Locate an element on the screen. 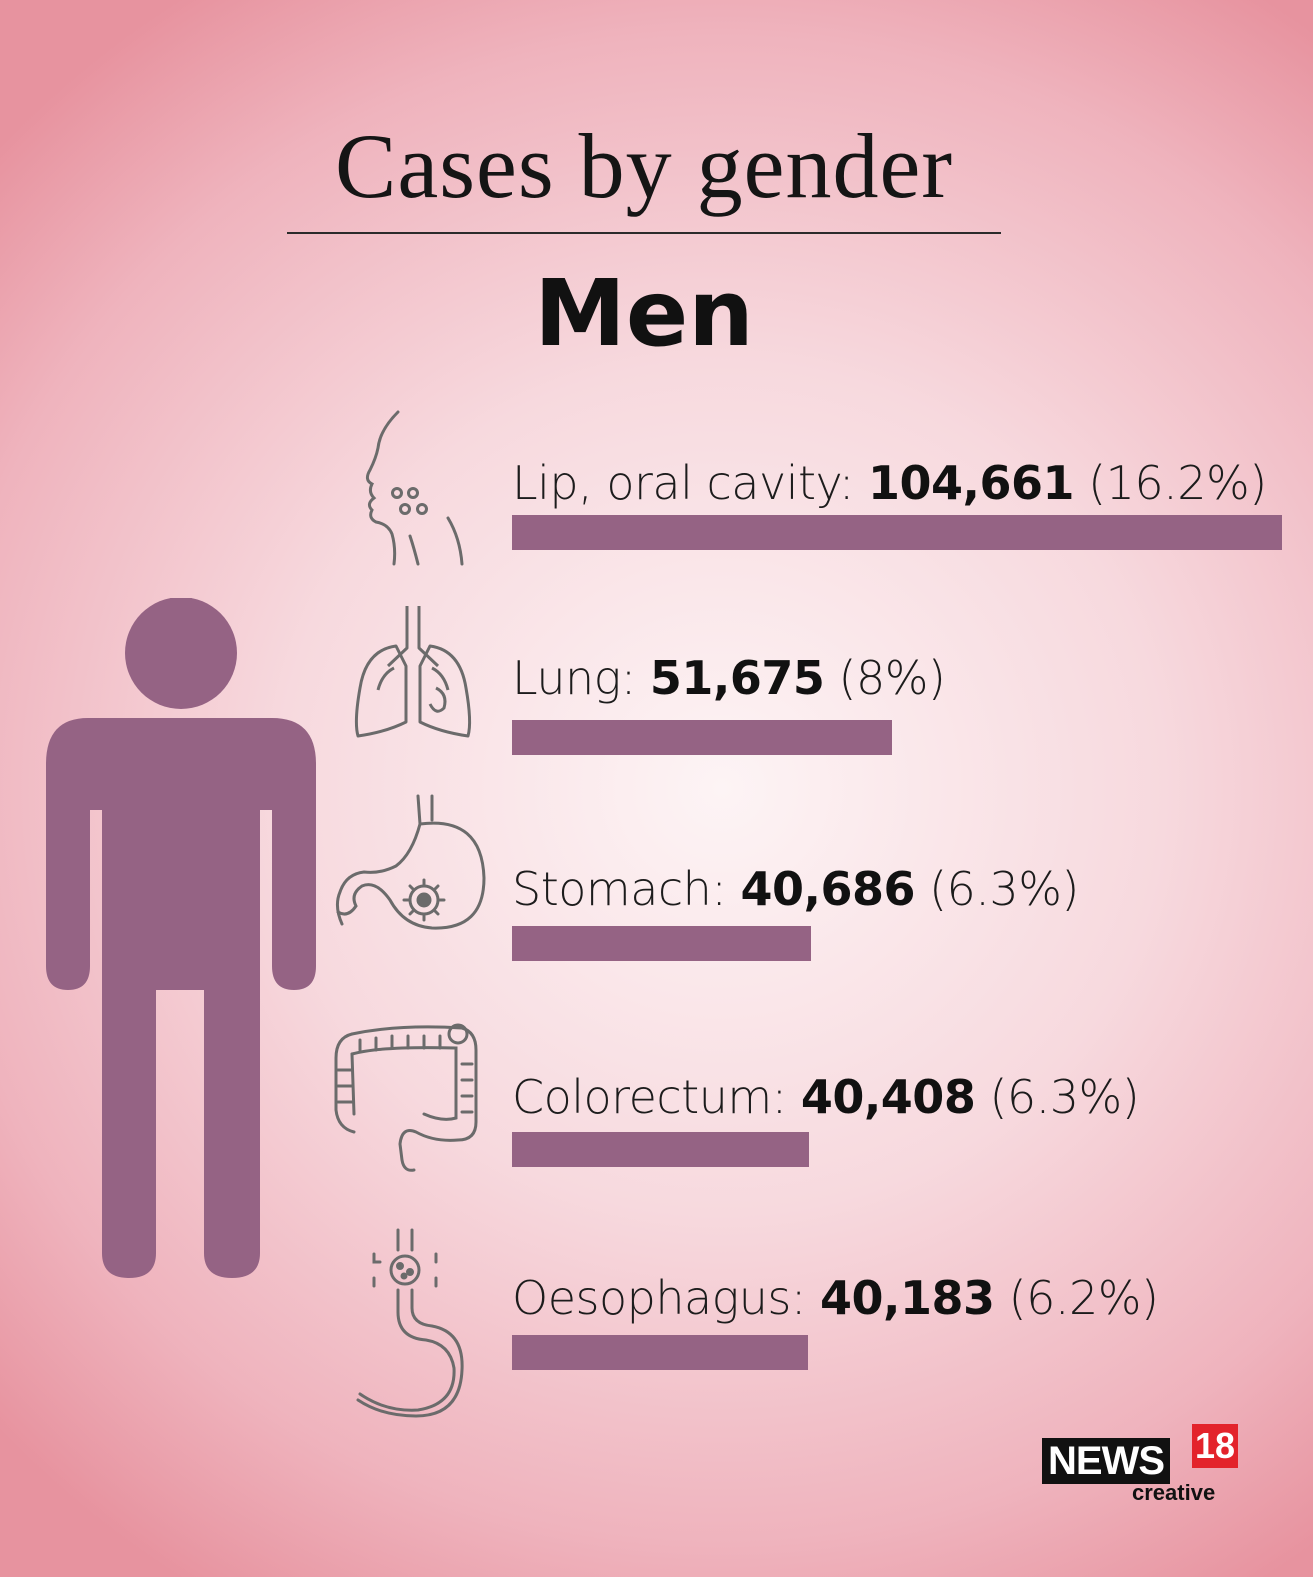  row-label: Lung: 51,675 (8%) is located at coordinates (729, 678).